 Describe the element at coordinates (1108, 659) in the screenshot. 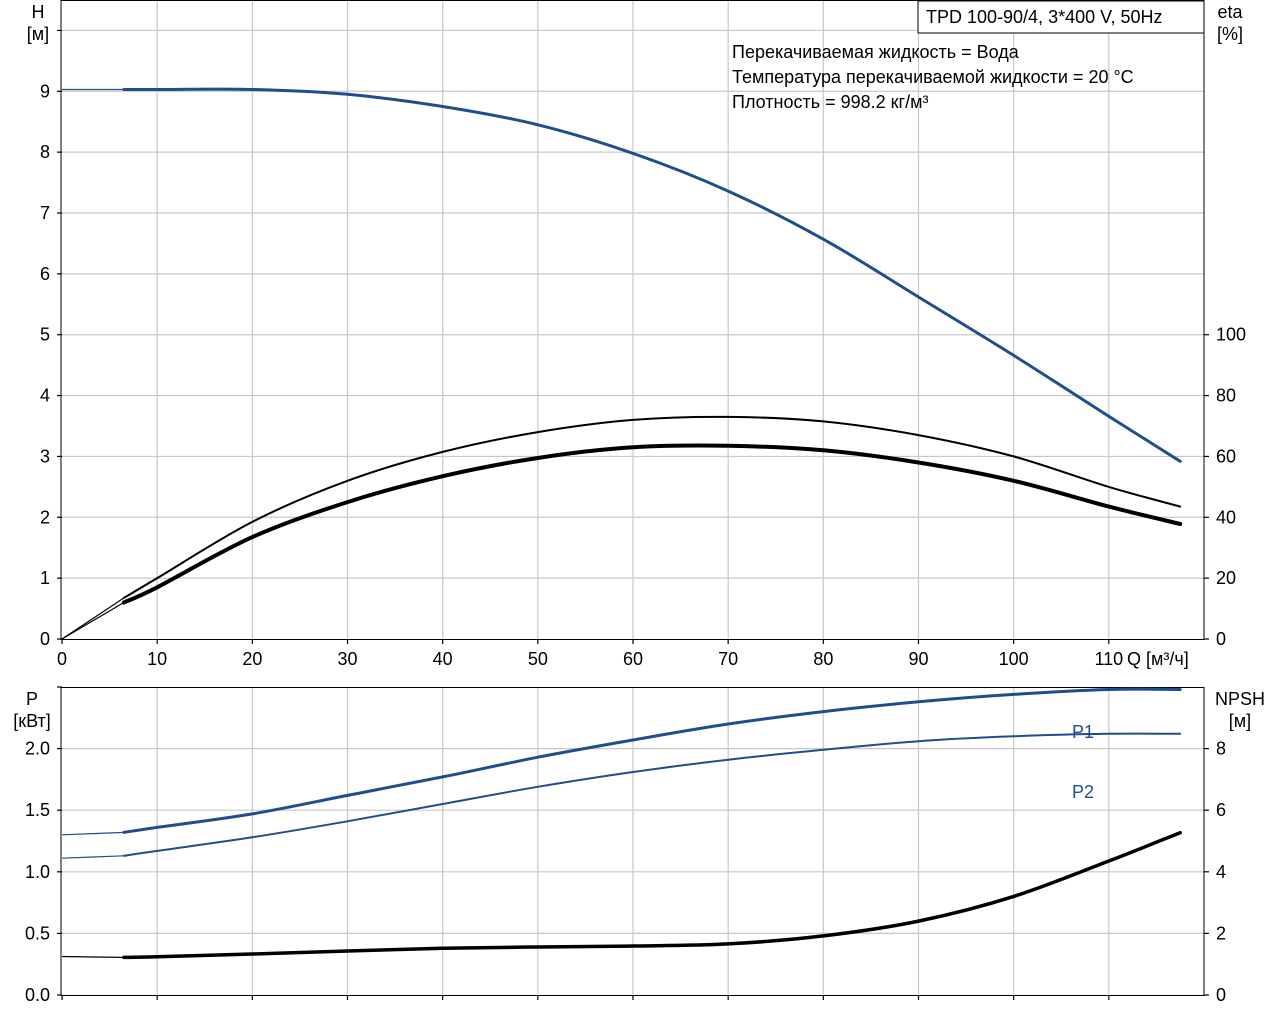

I see `top-x-tick-label: 110` at that location.